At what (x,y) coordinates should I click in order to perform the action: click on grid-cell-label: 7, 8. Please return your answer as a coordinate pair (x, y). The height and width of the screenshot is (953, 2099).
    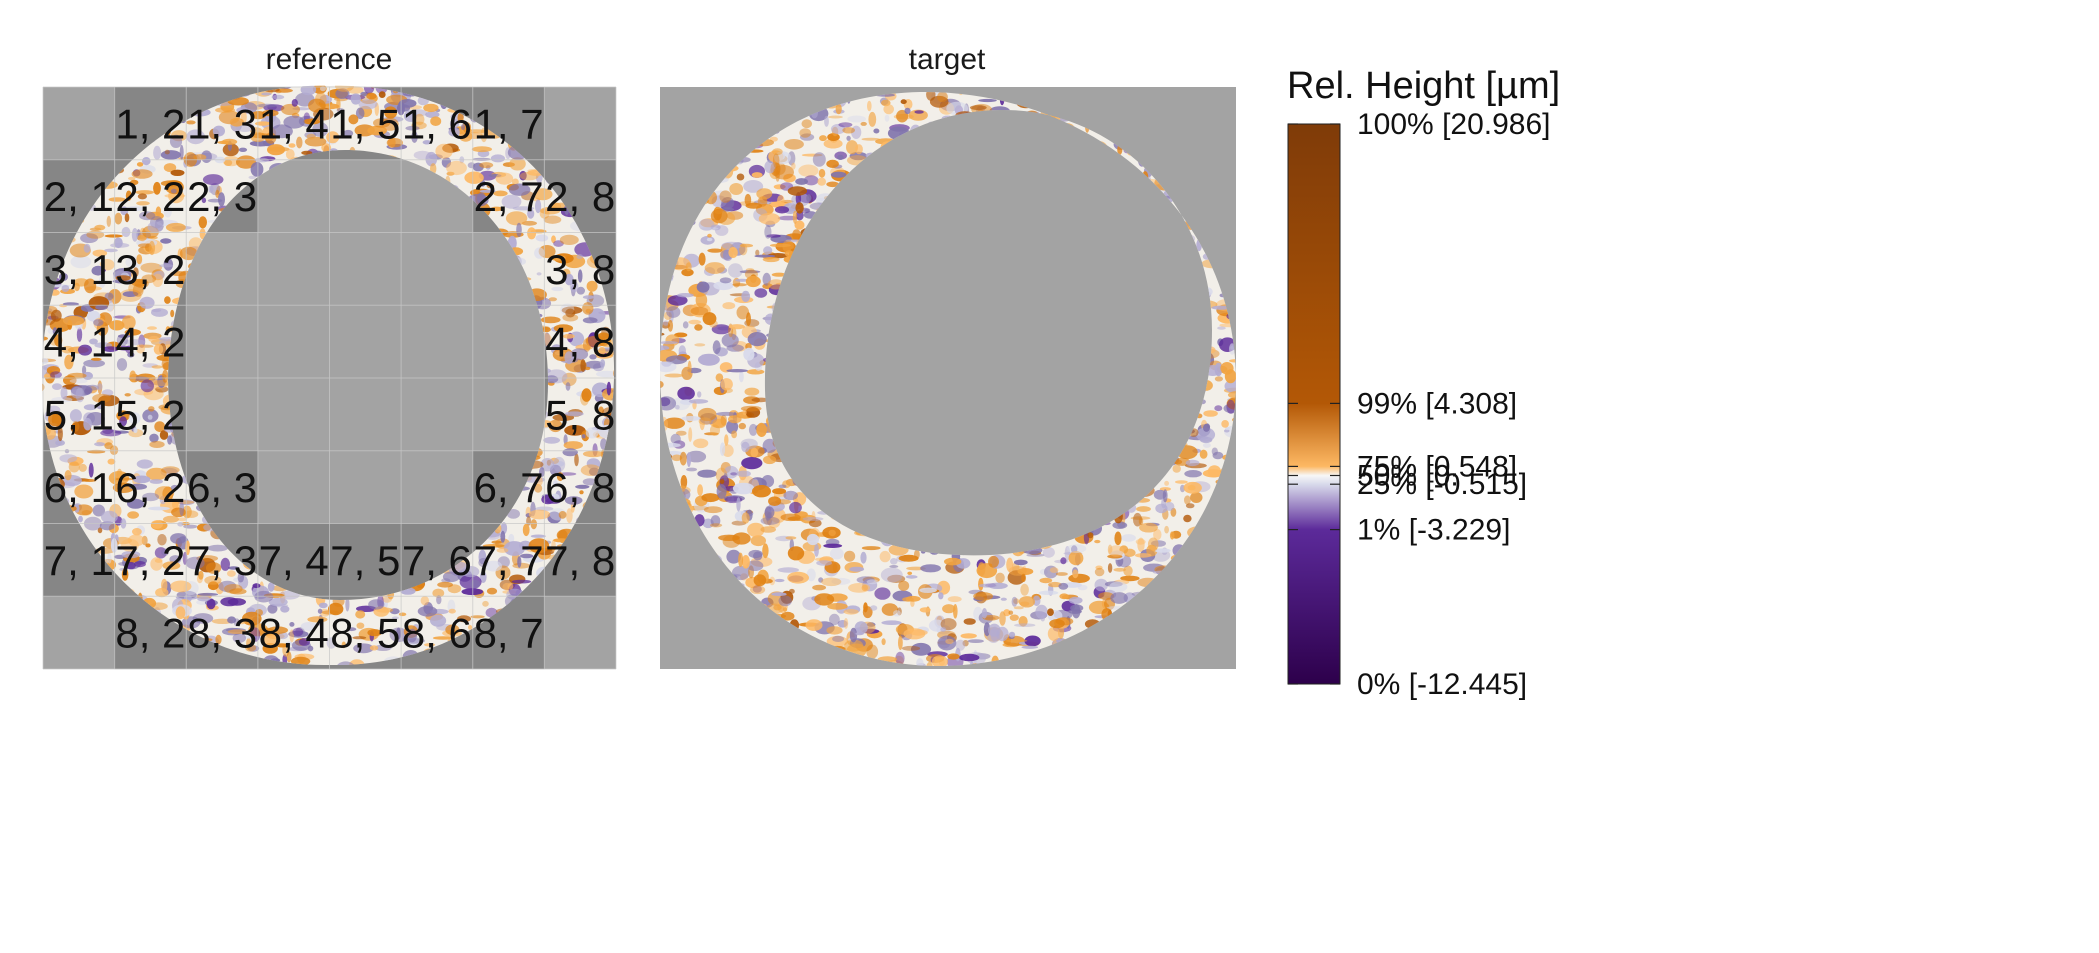
    Looking at the image, I should click on (580, 560).